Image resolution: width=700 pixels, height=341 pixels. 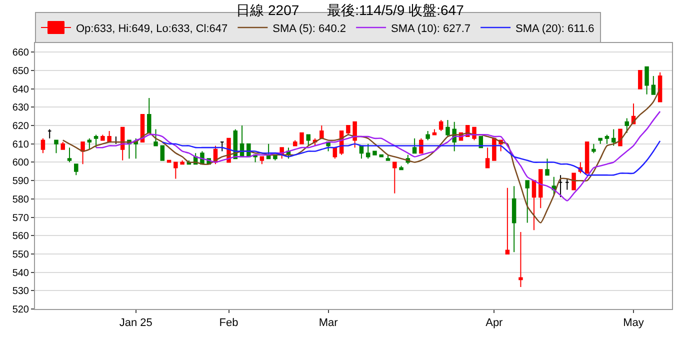 I want to click on y-tick-label: 610, so click(x=21, y=144).